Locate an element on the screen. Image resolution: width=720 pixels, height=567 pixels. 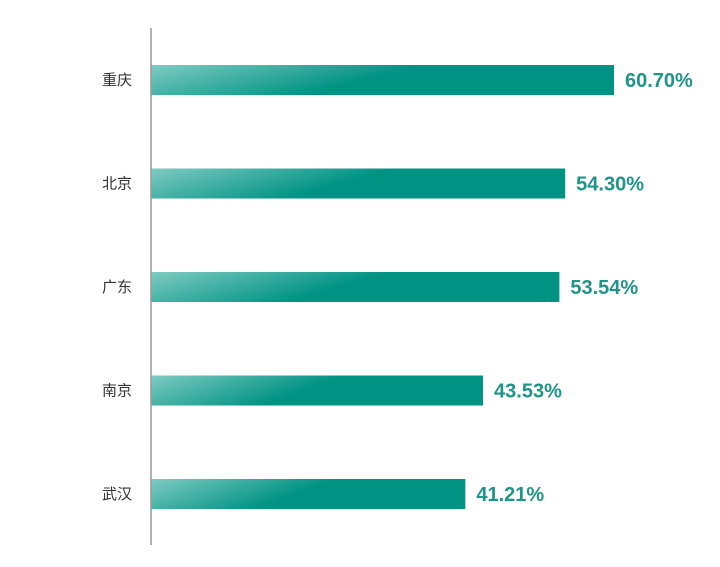
bar-group: 武汉 41.21% is located at coordinates (323, 494).